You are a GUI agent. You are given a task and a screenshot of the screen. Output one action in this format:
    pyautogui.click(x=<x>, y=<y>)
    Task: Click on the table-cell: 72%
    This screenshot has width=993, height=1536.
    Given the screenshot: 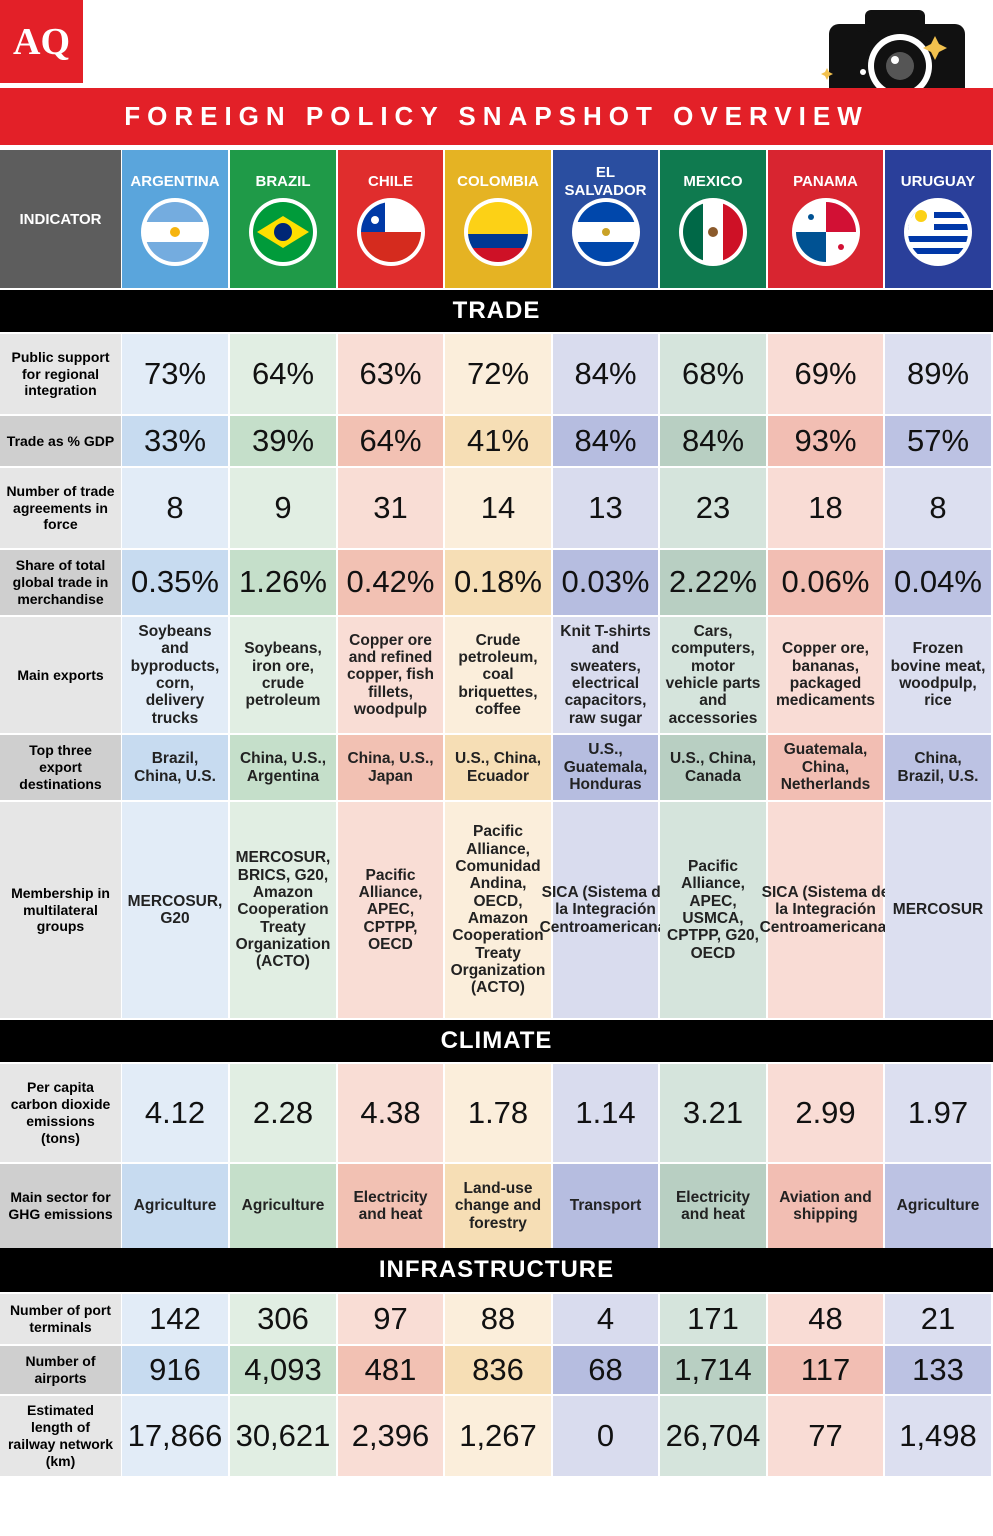 What is the action you would take?
    pyautogui.click(x=498, y=374)
    